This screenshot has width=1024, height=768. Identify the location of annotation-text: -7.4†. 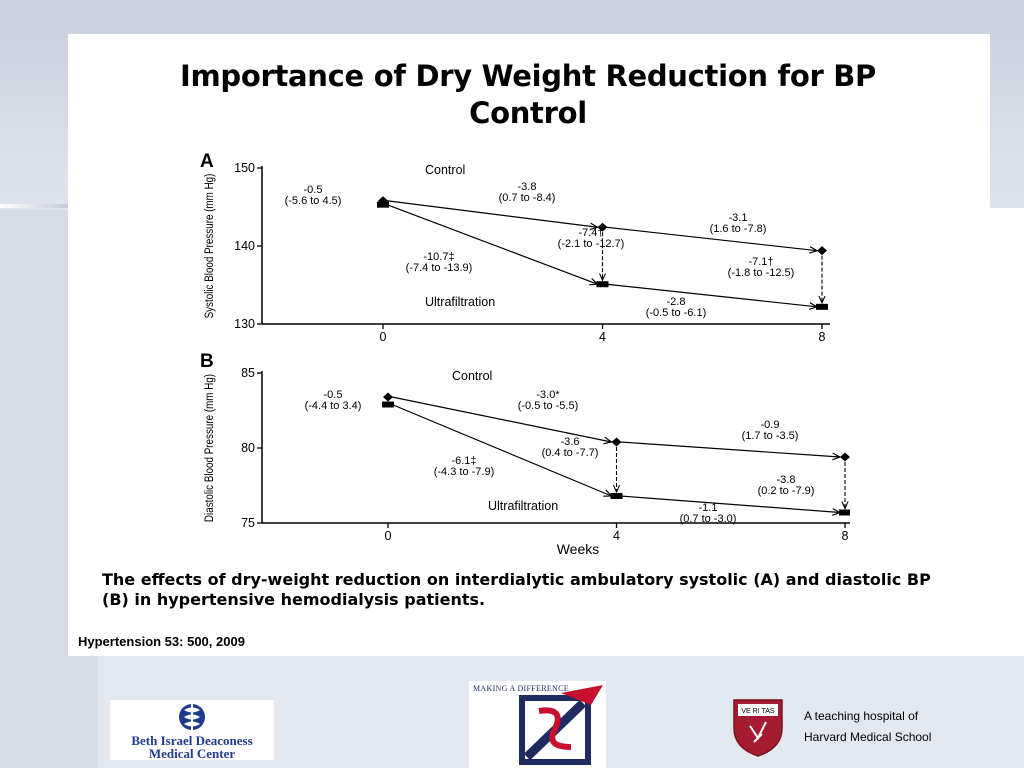
(590, 233).